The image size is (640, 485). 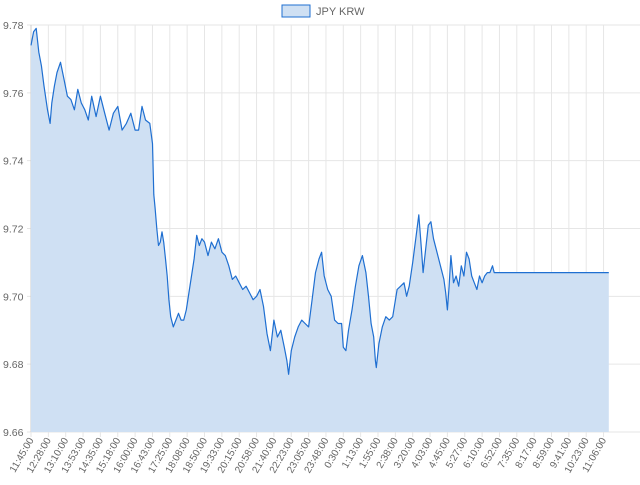 I want to click on y-tick-label: 9.70, so click(x=13, y=297).